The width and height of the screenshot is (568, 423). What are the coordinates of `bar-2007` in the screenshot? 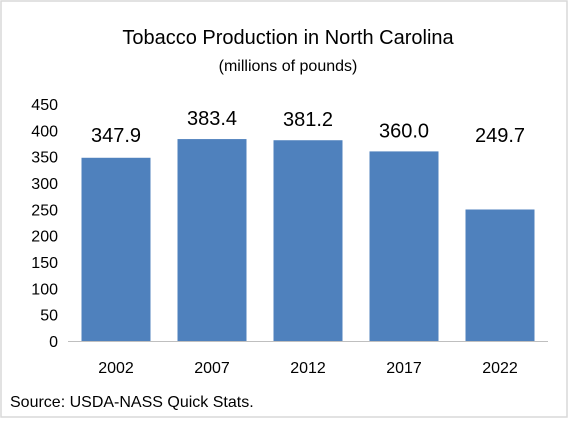 It's located at (212, 240).